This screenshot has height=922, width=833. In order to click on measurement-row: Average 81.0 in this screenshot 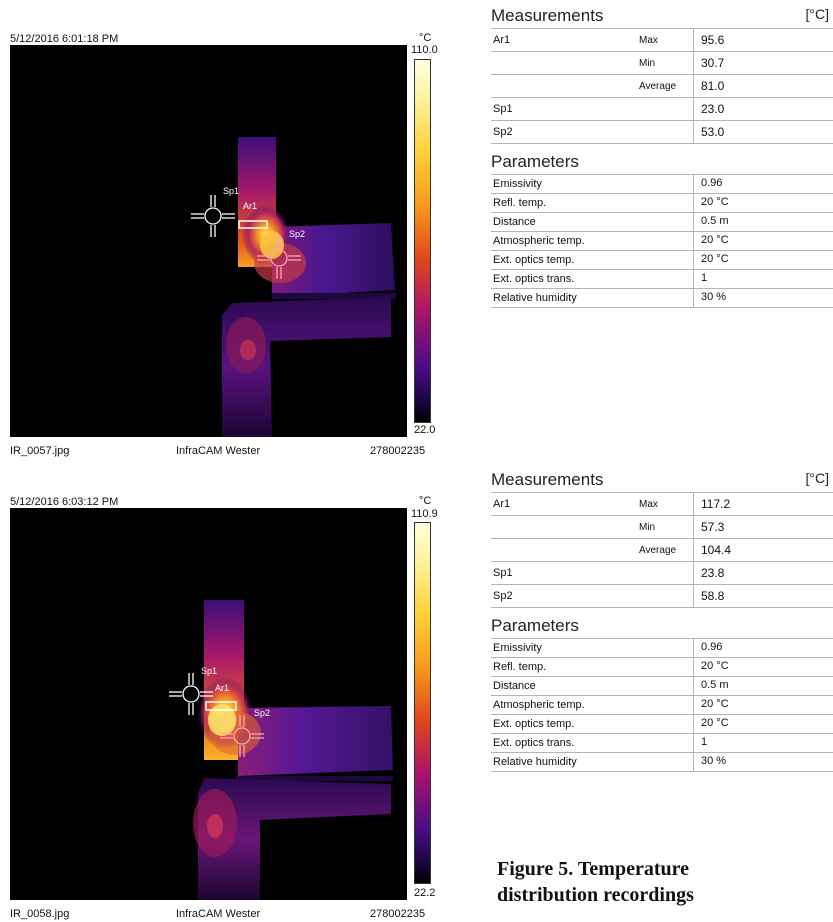, I will do `click(662, 86)`.